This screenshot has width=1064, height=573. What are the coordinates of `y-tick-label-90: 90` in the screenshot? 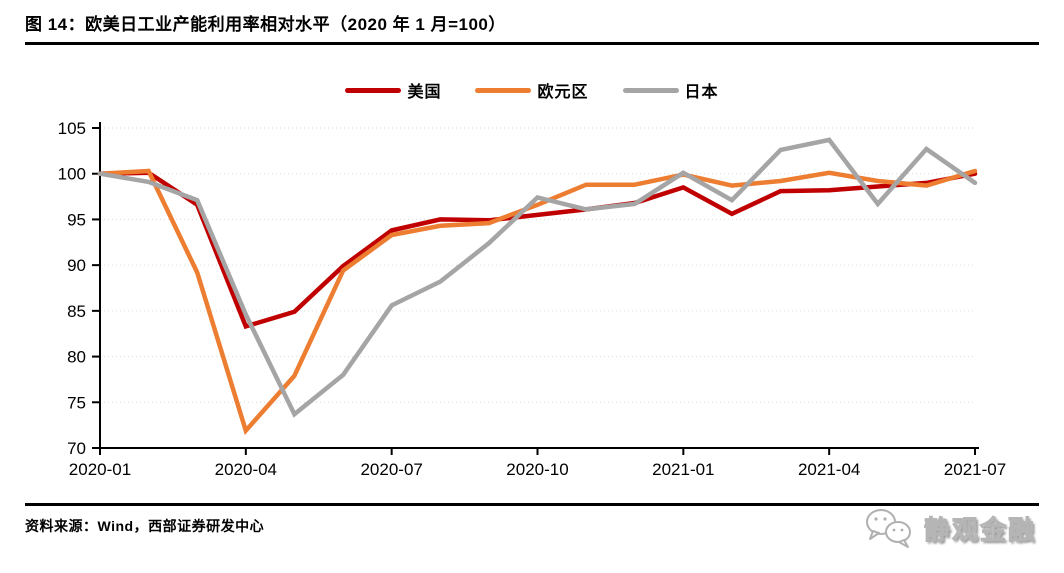 It's located at (76, 265).